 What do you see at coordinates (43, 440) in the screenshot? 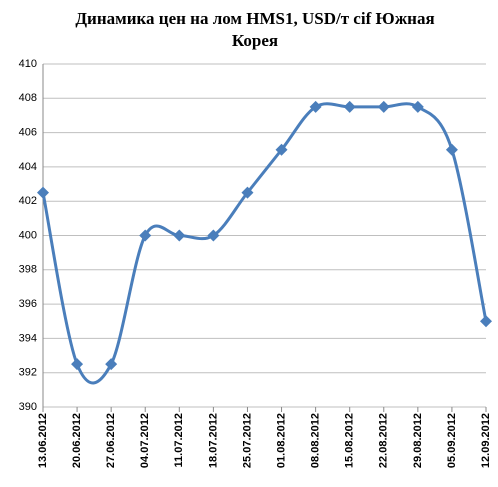
I see `x-tick-label: 13.06.2012` at bounding box center [43, 440].